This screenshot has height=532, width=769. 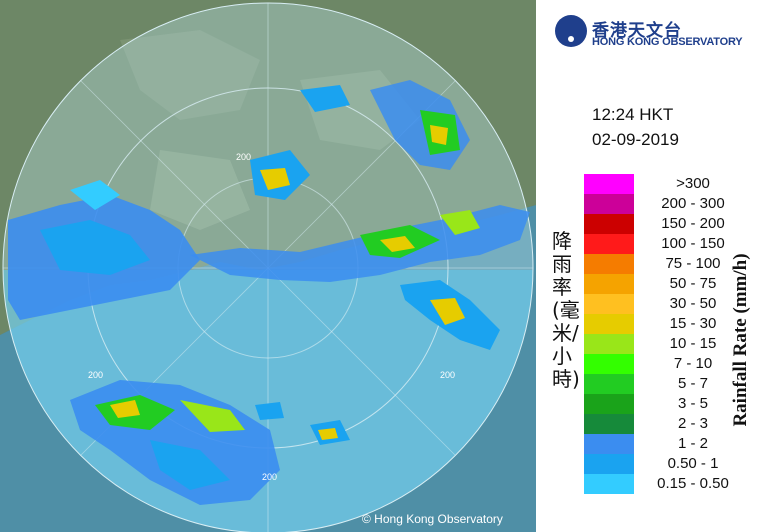 What do you see at coordinates (693, 203) in the screenshot?
I see `legend-range-label: 200 - 300` at bounding box center [693, 203].